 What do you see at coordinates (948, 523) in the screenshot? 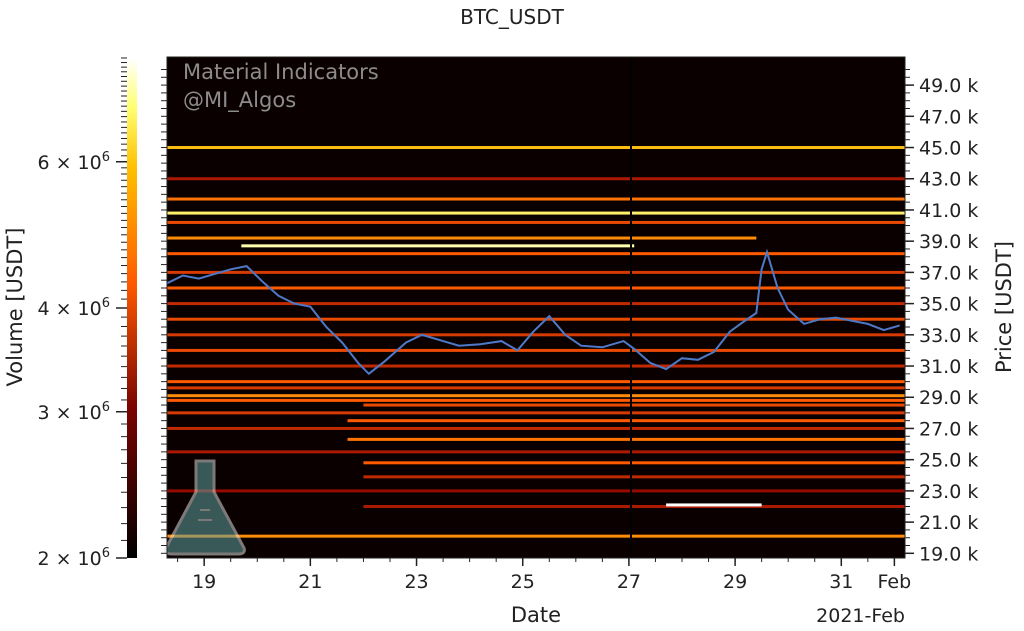
I see `price-tick-label: 21.0 k` at bounding box center [948, 523].